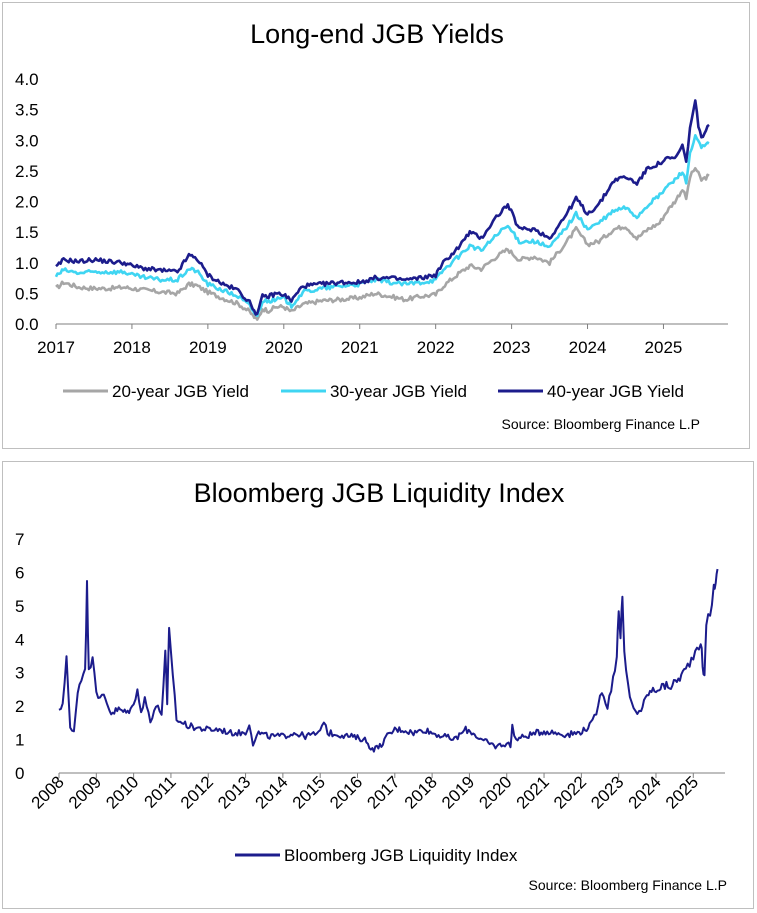  Describe the element at coordinates (48, 792) in the screenshot. I see `x-tick-label: 2008` at that location.